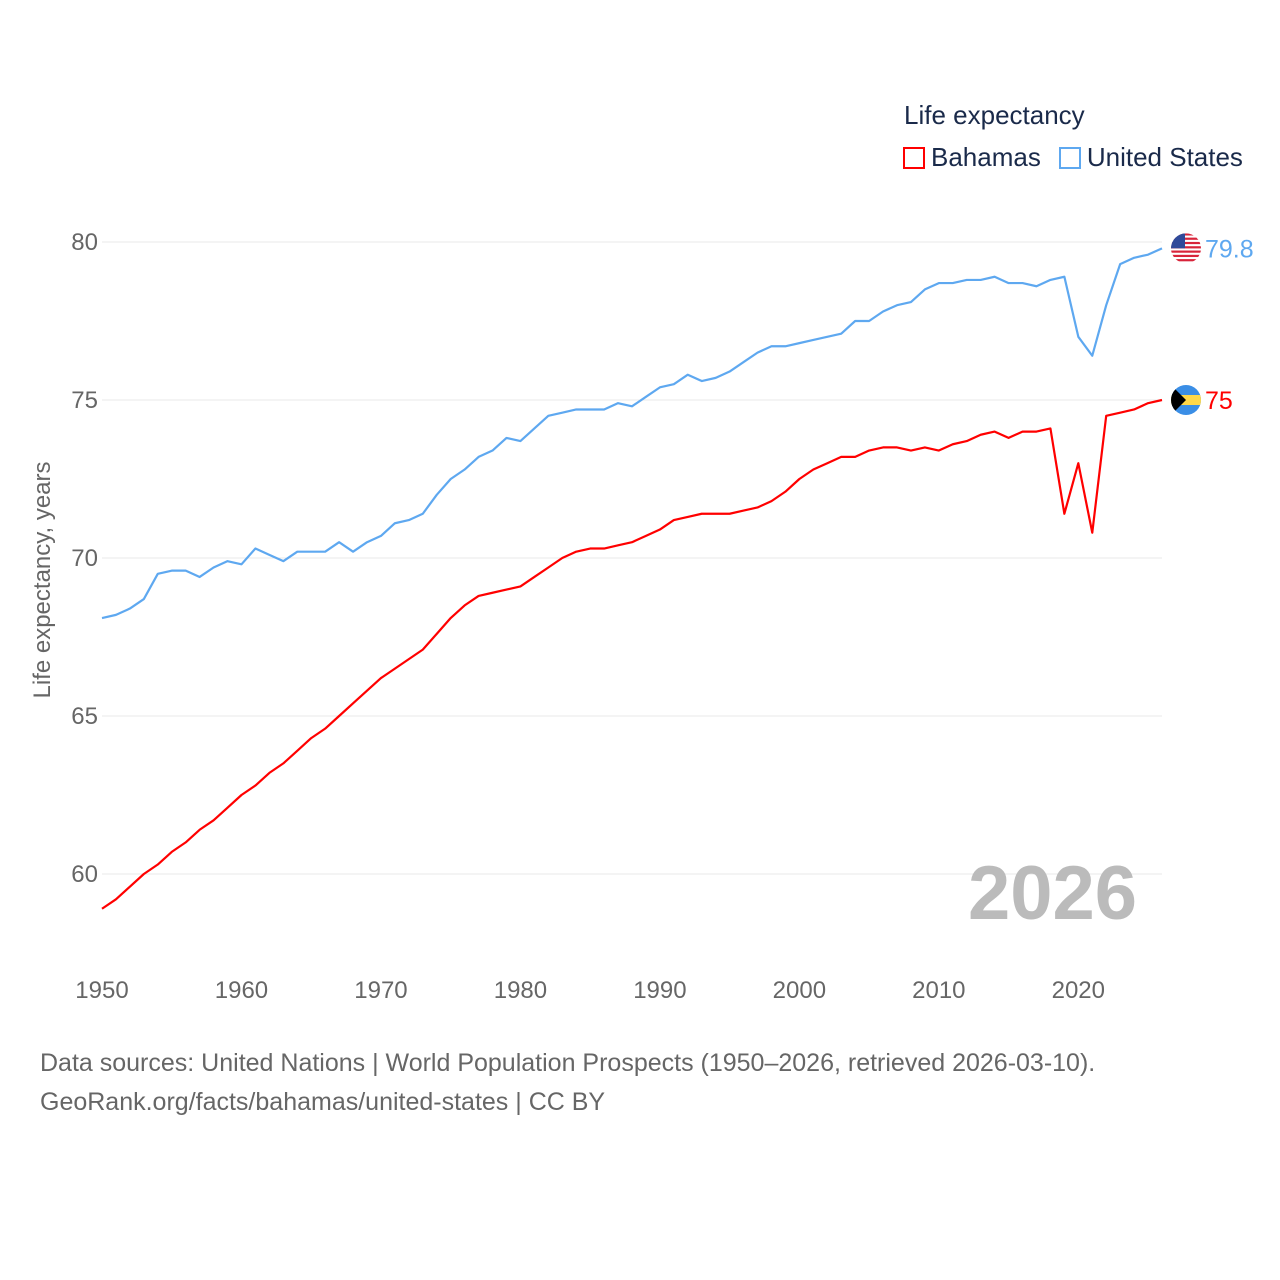 The height and width of the screenshot is (1280, 1280). Describe the element at coordinates (84, 874) in the screenshot. I see `y-tick-label: 60` at that location.